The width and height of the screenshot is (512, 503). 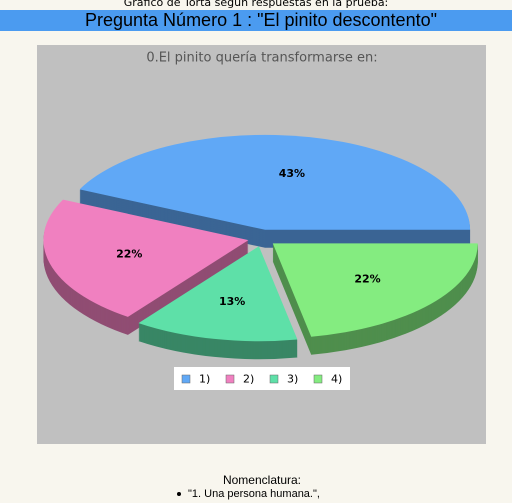 What do you see at coordinates (336, 379) in the screenshot?
I see `legend-label: 4)` at bounding box center [336, 379].